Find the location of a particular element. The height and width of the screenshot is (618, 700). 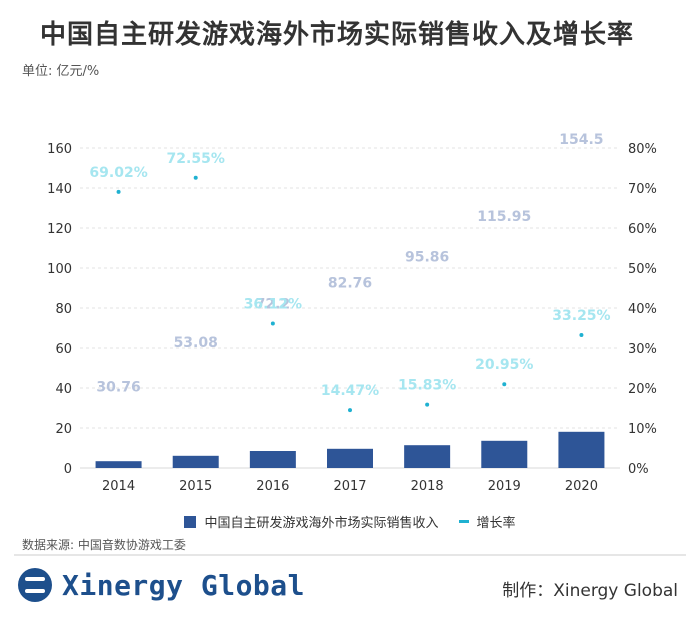

bar-value-label: 154.5 is located at coordinates (581, 140).